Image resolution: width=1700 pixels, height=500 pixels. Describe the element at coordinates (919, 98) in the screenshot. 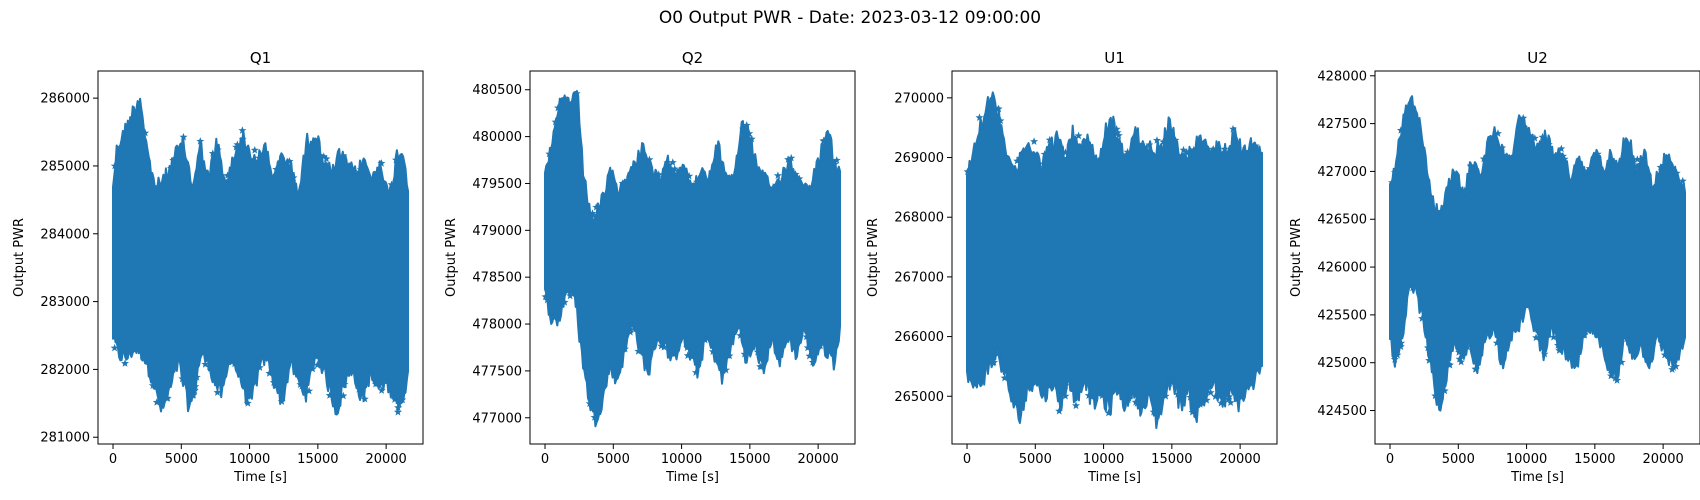

I see `y-tick-label: 270000` at that location.